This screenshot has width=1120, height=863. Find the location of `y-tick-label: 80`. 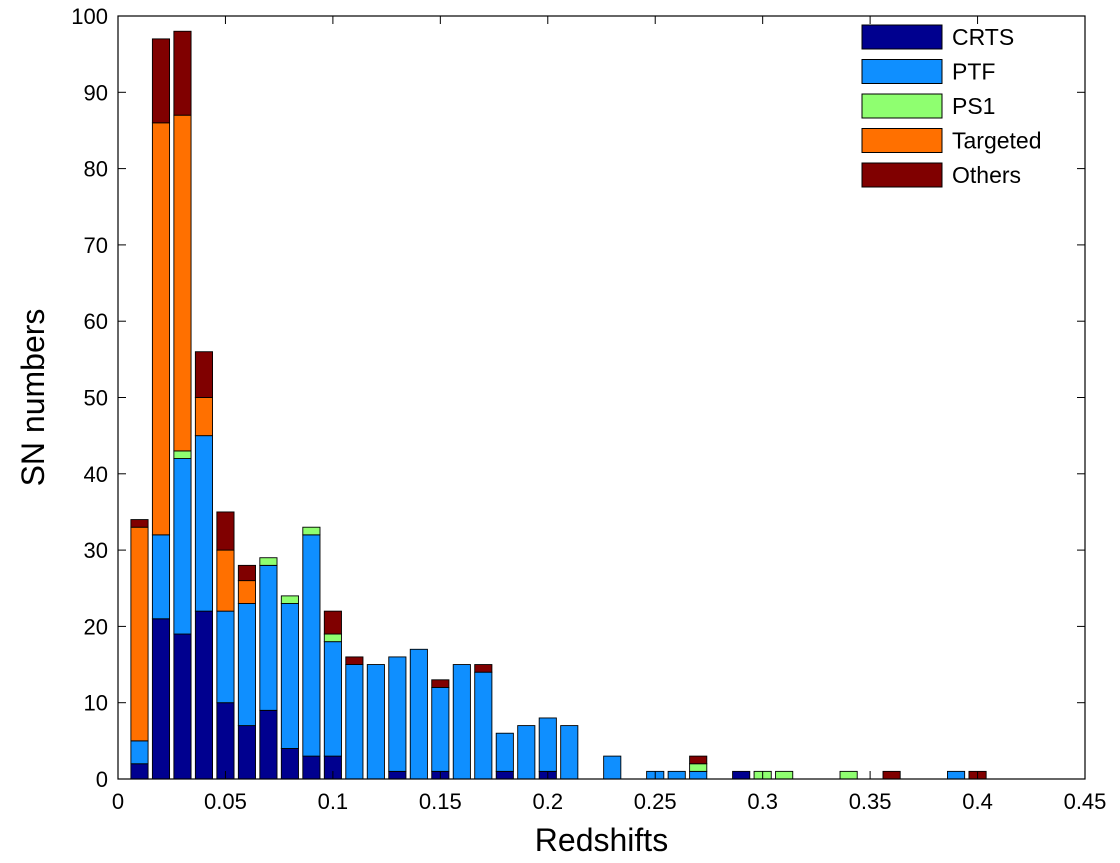

y-tick-label: 80 is located at coordinates (96, 169).